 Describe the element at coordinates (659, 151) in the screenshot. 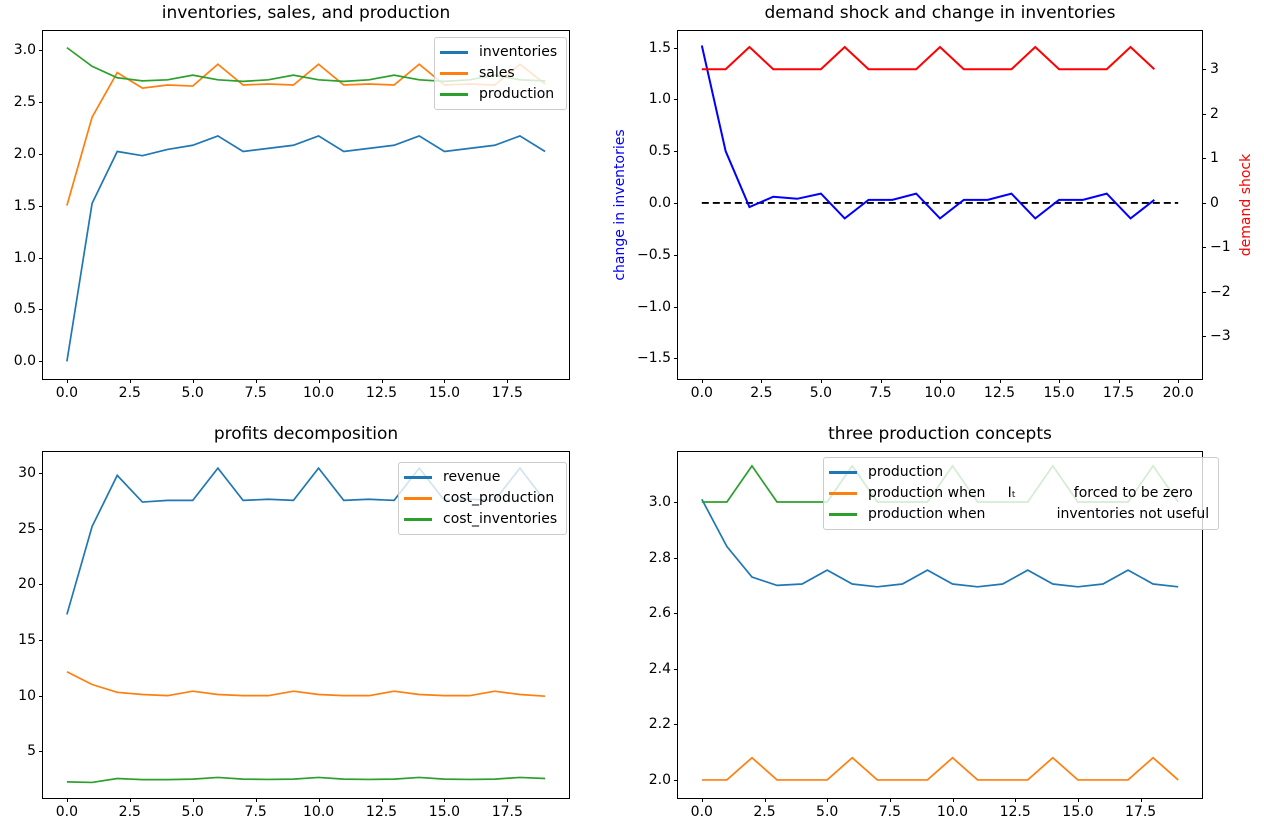

I see `y-tick-label: 0.5` at that location.